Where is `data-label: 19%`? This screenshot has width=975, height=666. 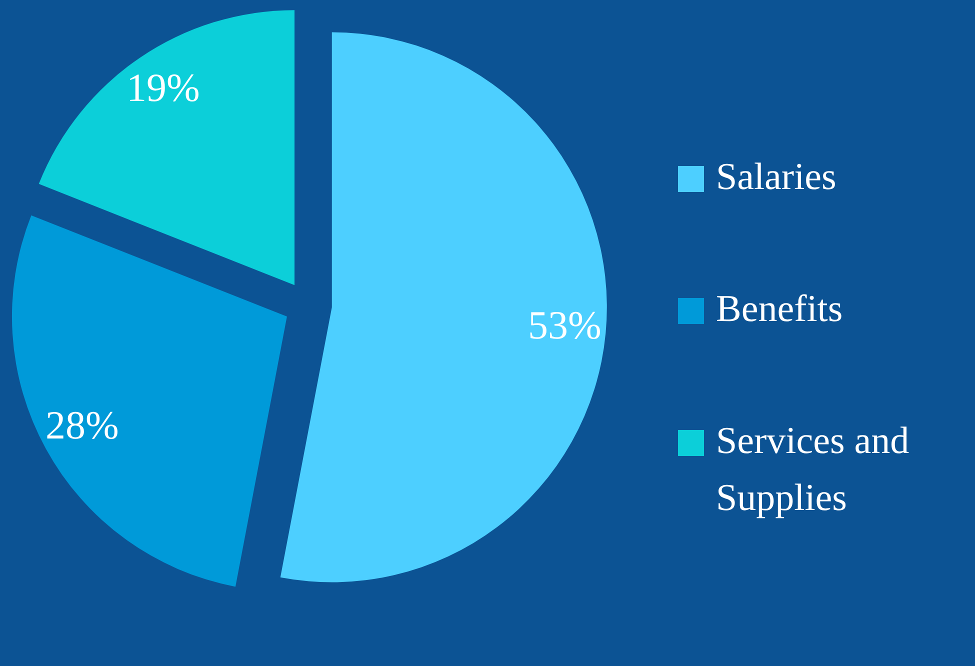
data-label: 19% is located at coordinates (163, 87).